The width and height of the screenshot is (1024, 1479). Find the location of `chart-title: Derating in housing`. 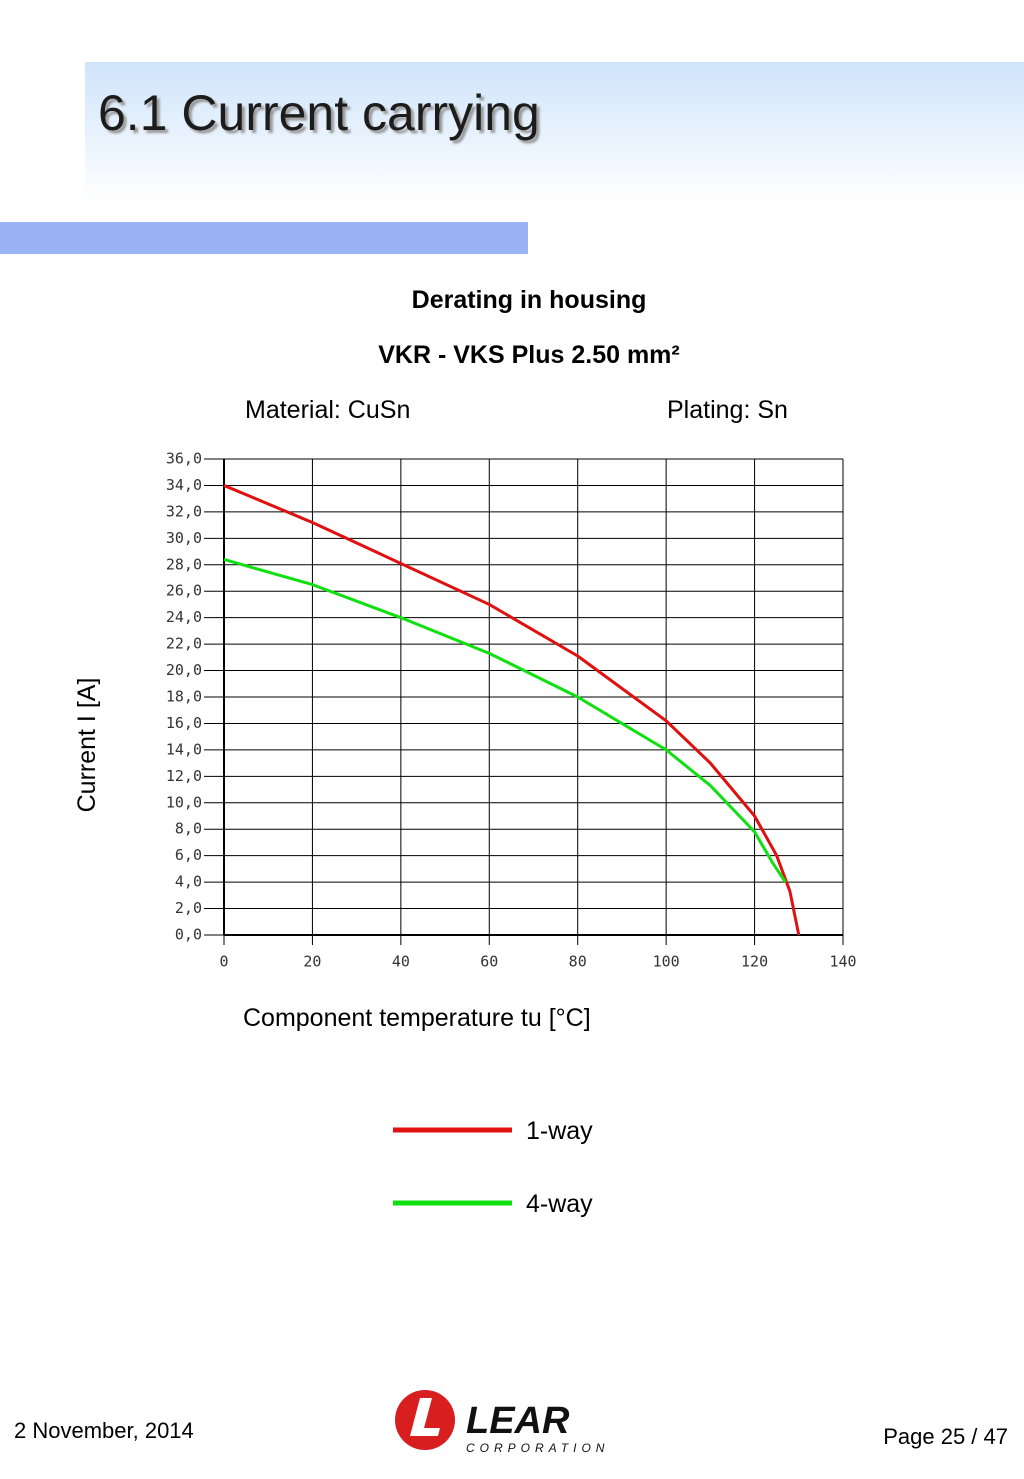

chart-title: Derating in housing is located at coordinates (529, 300).